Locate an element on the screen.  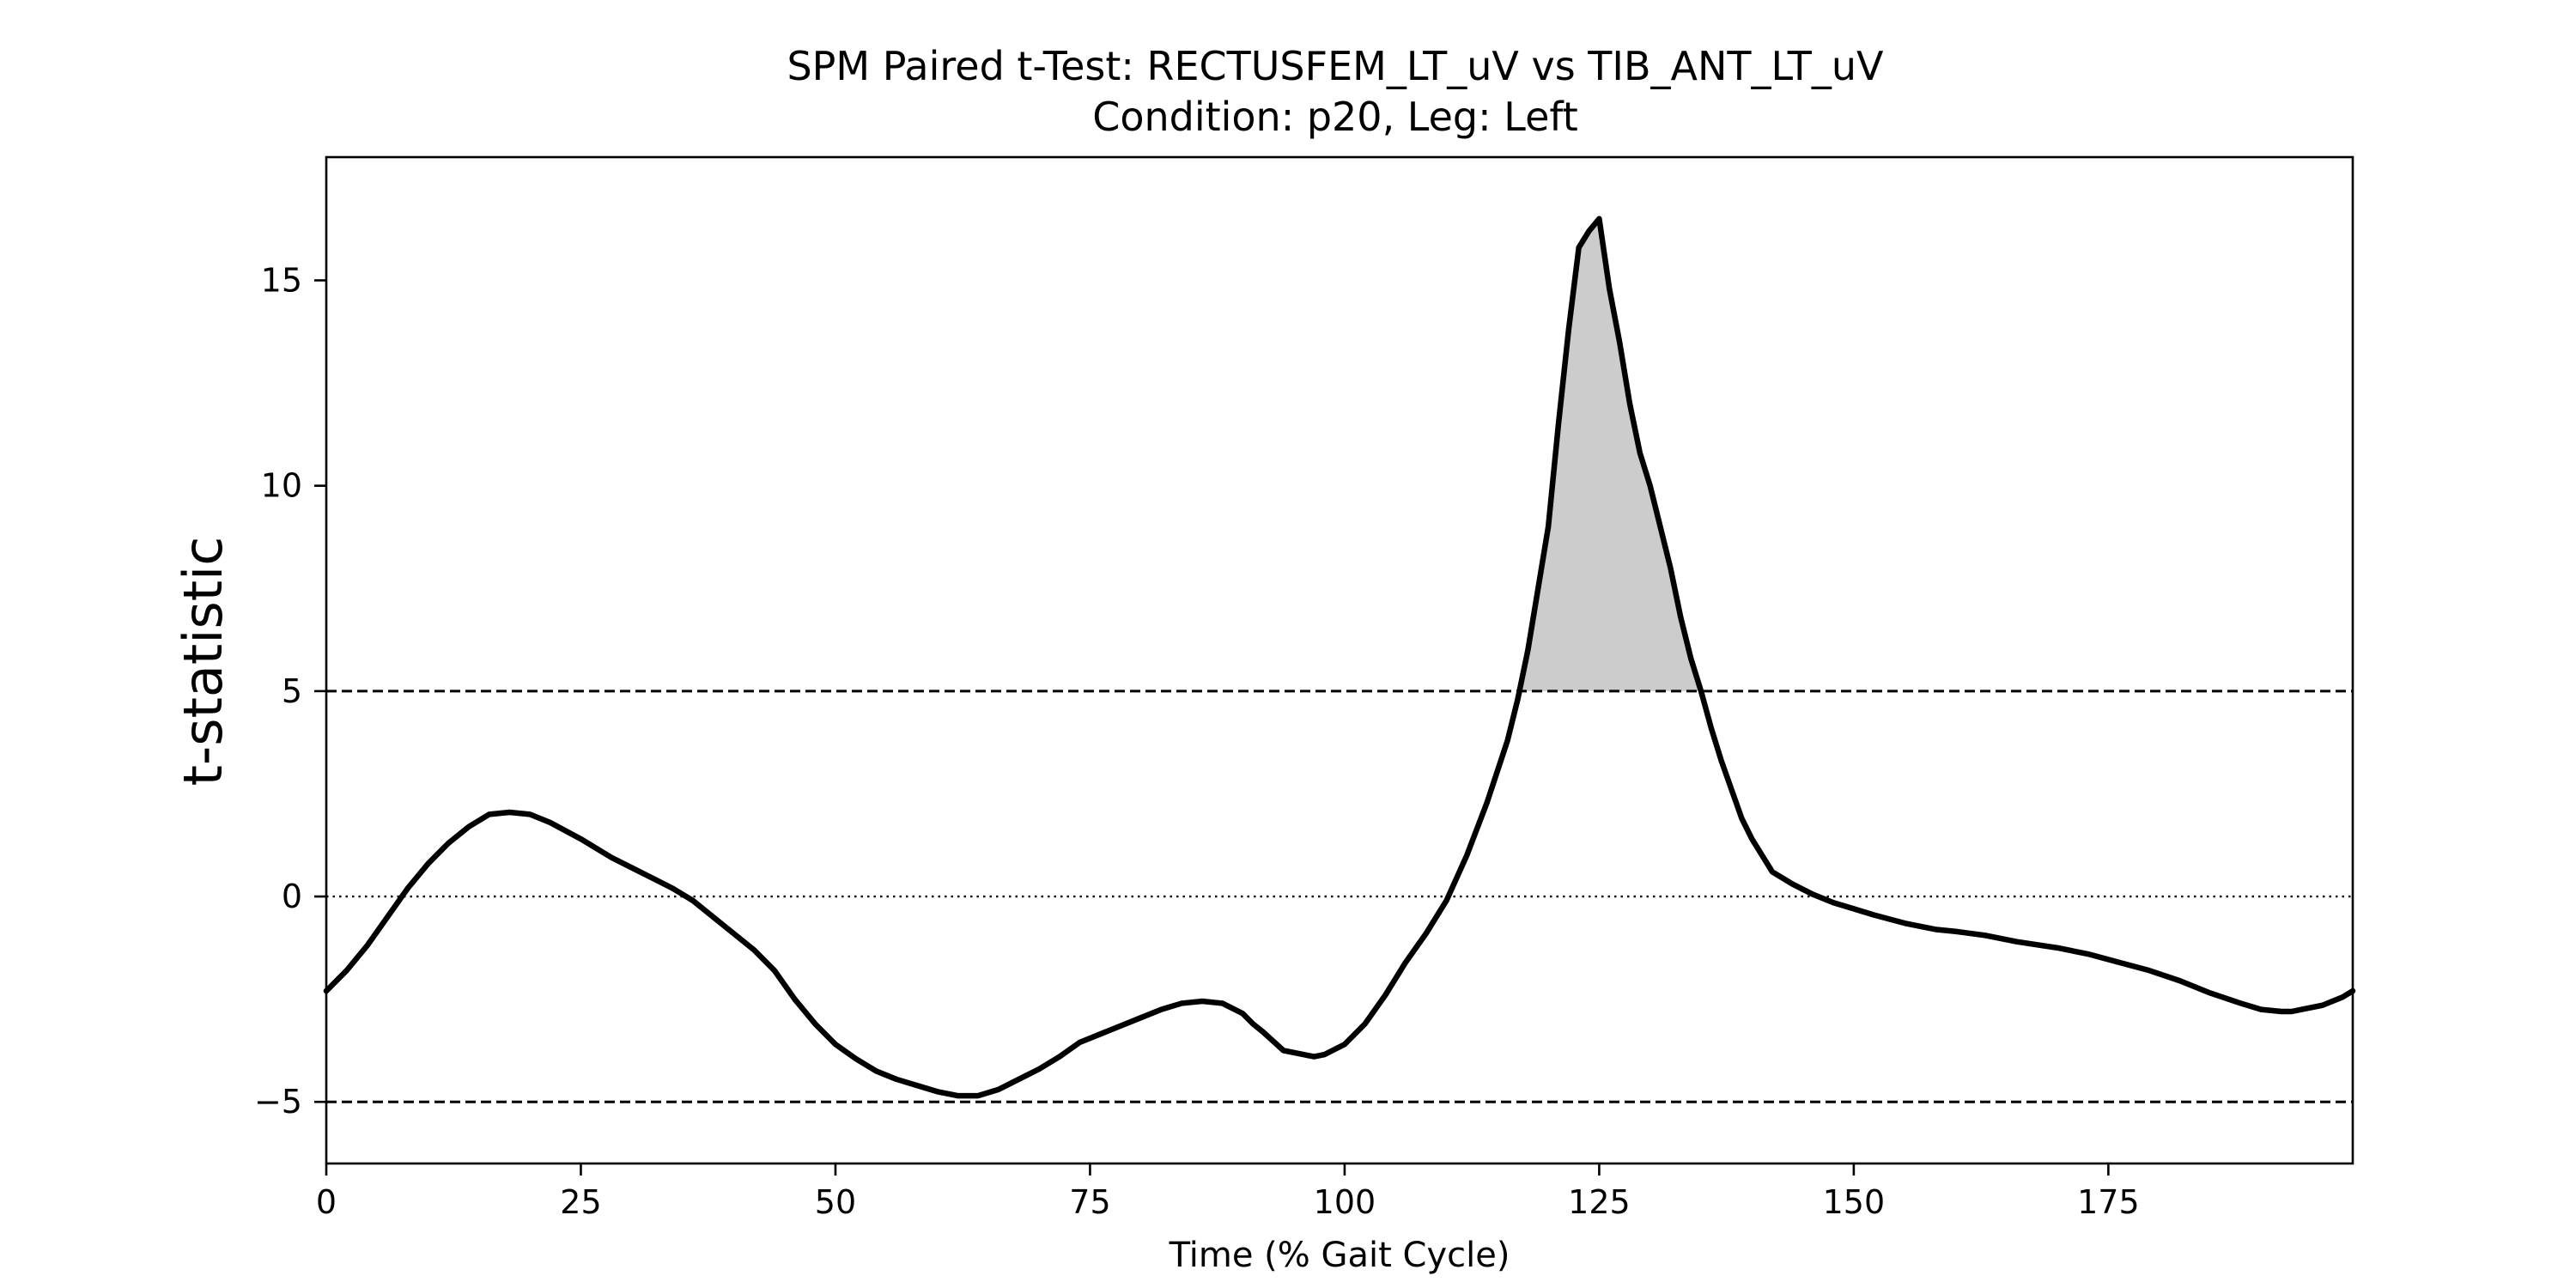
x-tick-label: 75 is located at coordinates (1089, 1202).